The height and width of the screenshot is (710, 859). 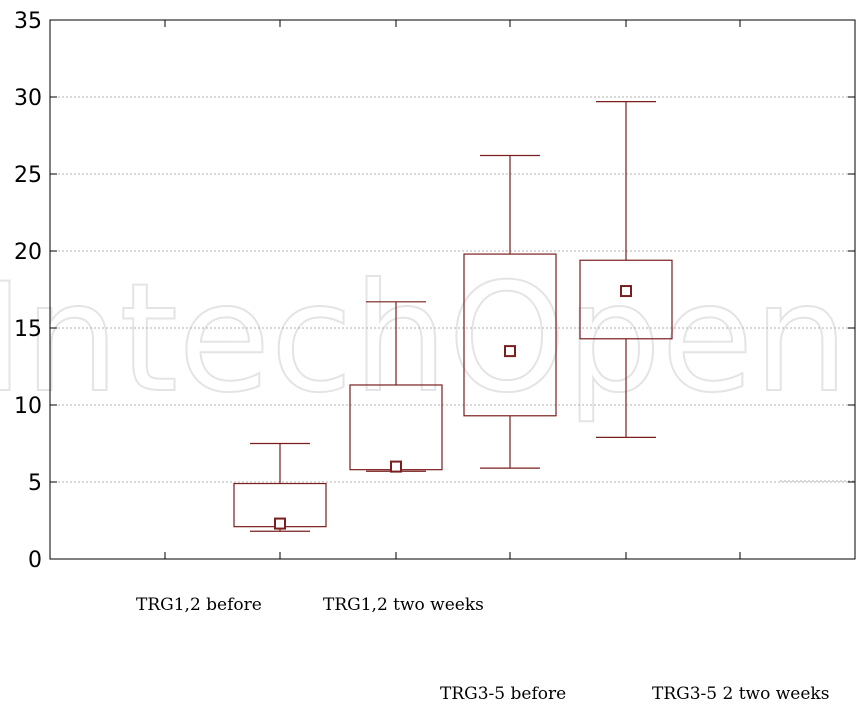 What do you see at coordinates (740, 694) in the screenshot?
I see `x-tick-label: TRG3-5 2 two weeks` at bounding box center [740, 694].